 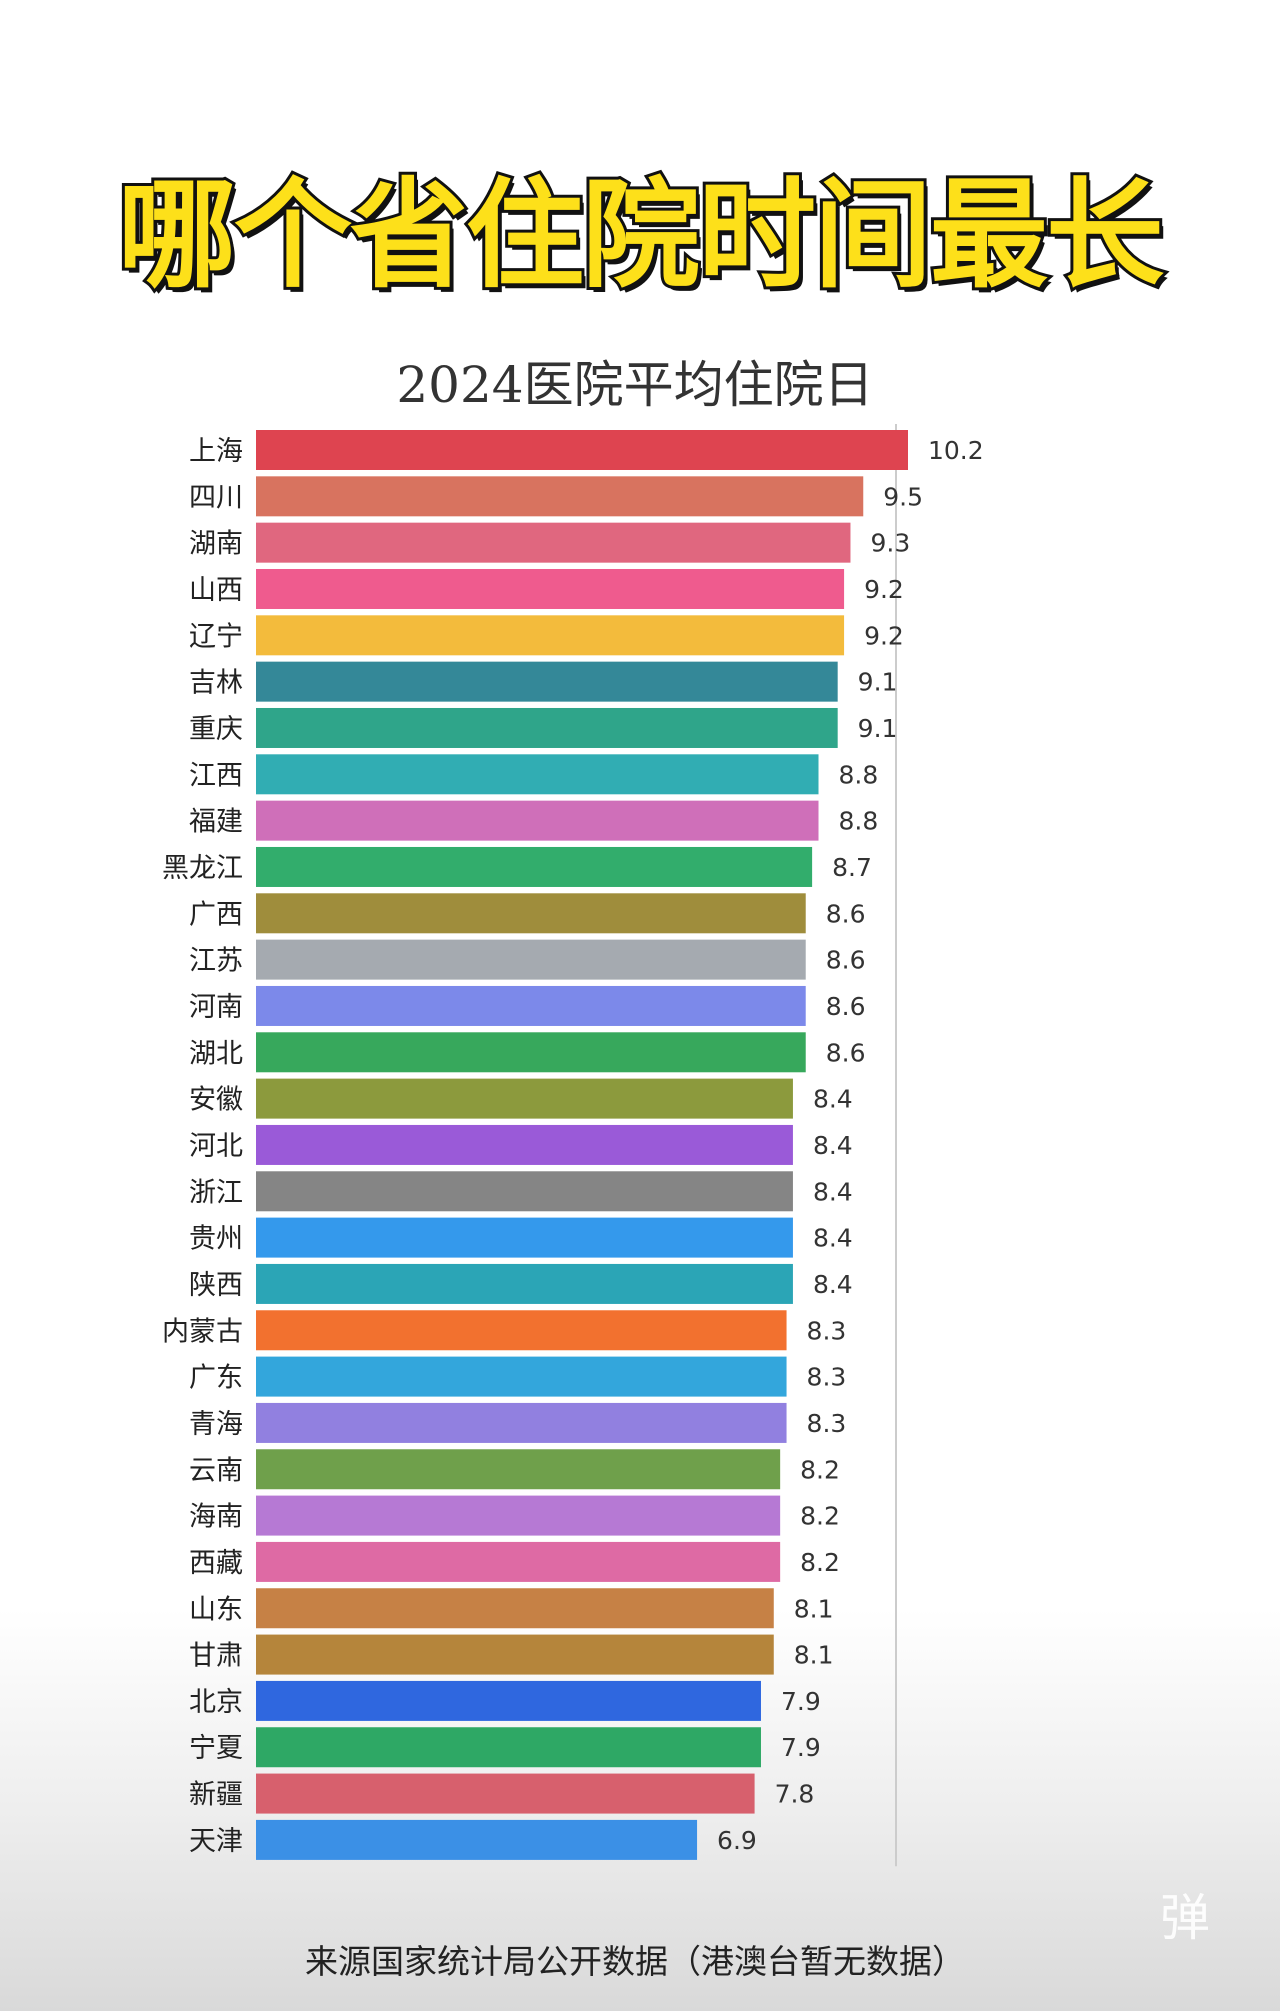 What do you see at coordinates (216, 1748) in the screenshot?
I see `category-label: 宁夏` at bounding box center [216, 1748].